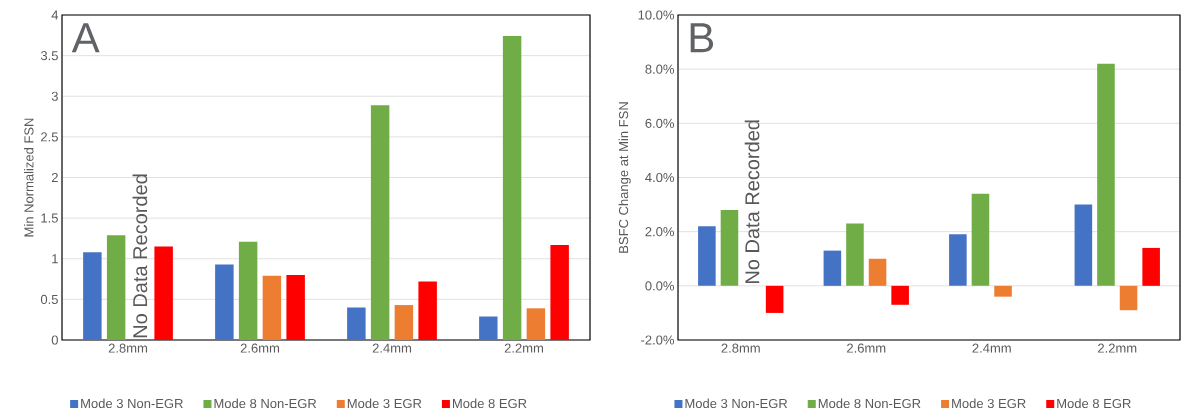 The height and width of the screenshot is (413, 1191). Describe the element at coordinates (55, 259) in the screenshot. I see `y-tick-label: 1` at that location.